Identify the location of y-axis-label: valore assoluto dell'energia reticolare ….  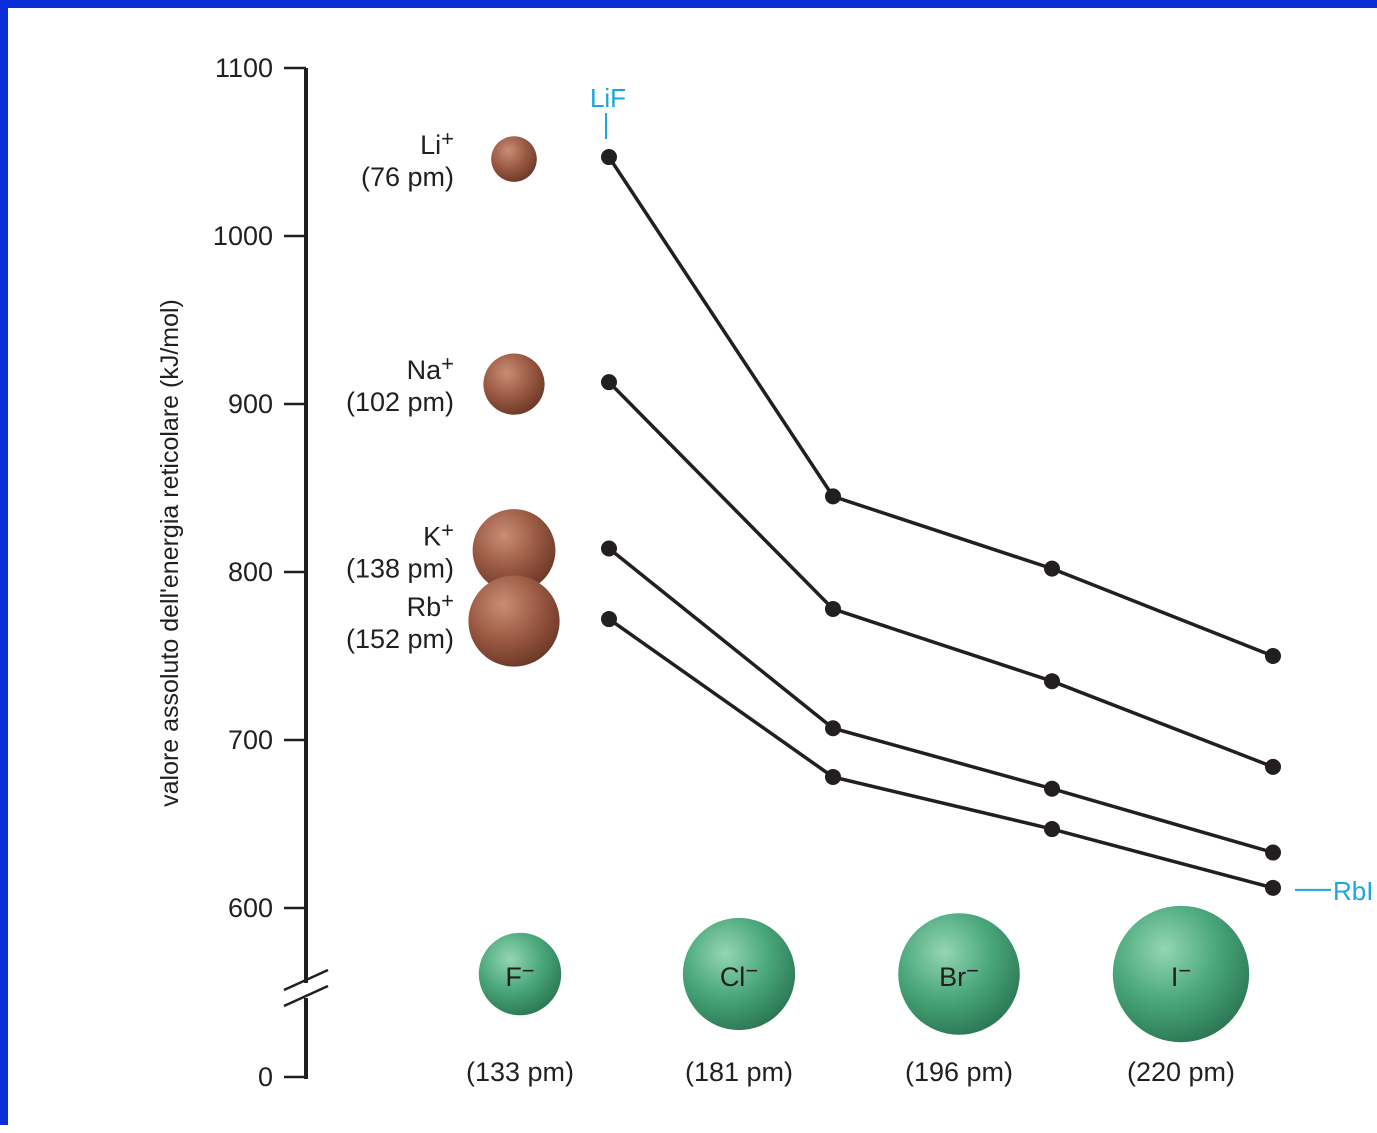
(170, 553).